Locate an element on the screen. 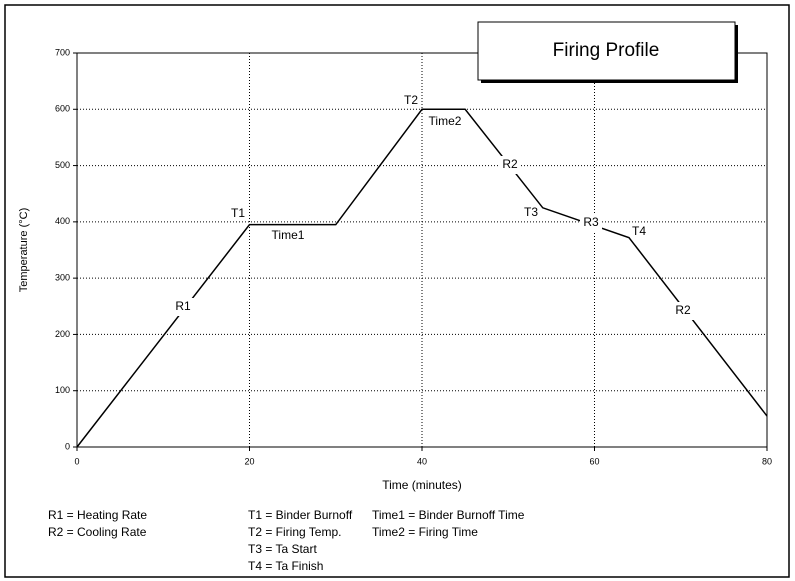 This screenshot has height=581, width=795. title-box is located at coordinates (606, 51).